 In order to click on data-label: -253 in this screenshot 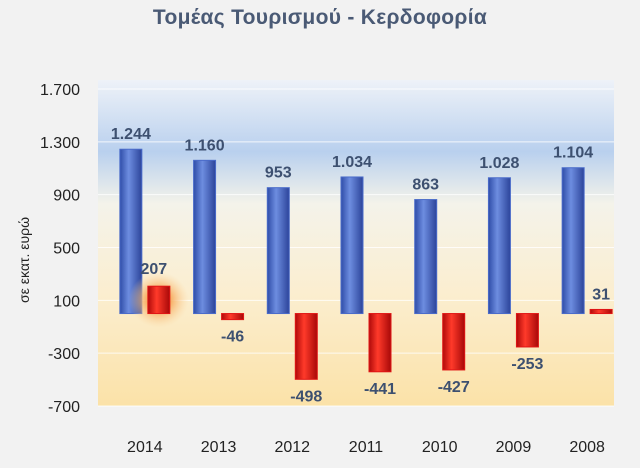, I will do `click(527, 364)`.